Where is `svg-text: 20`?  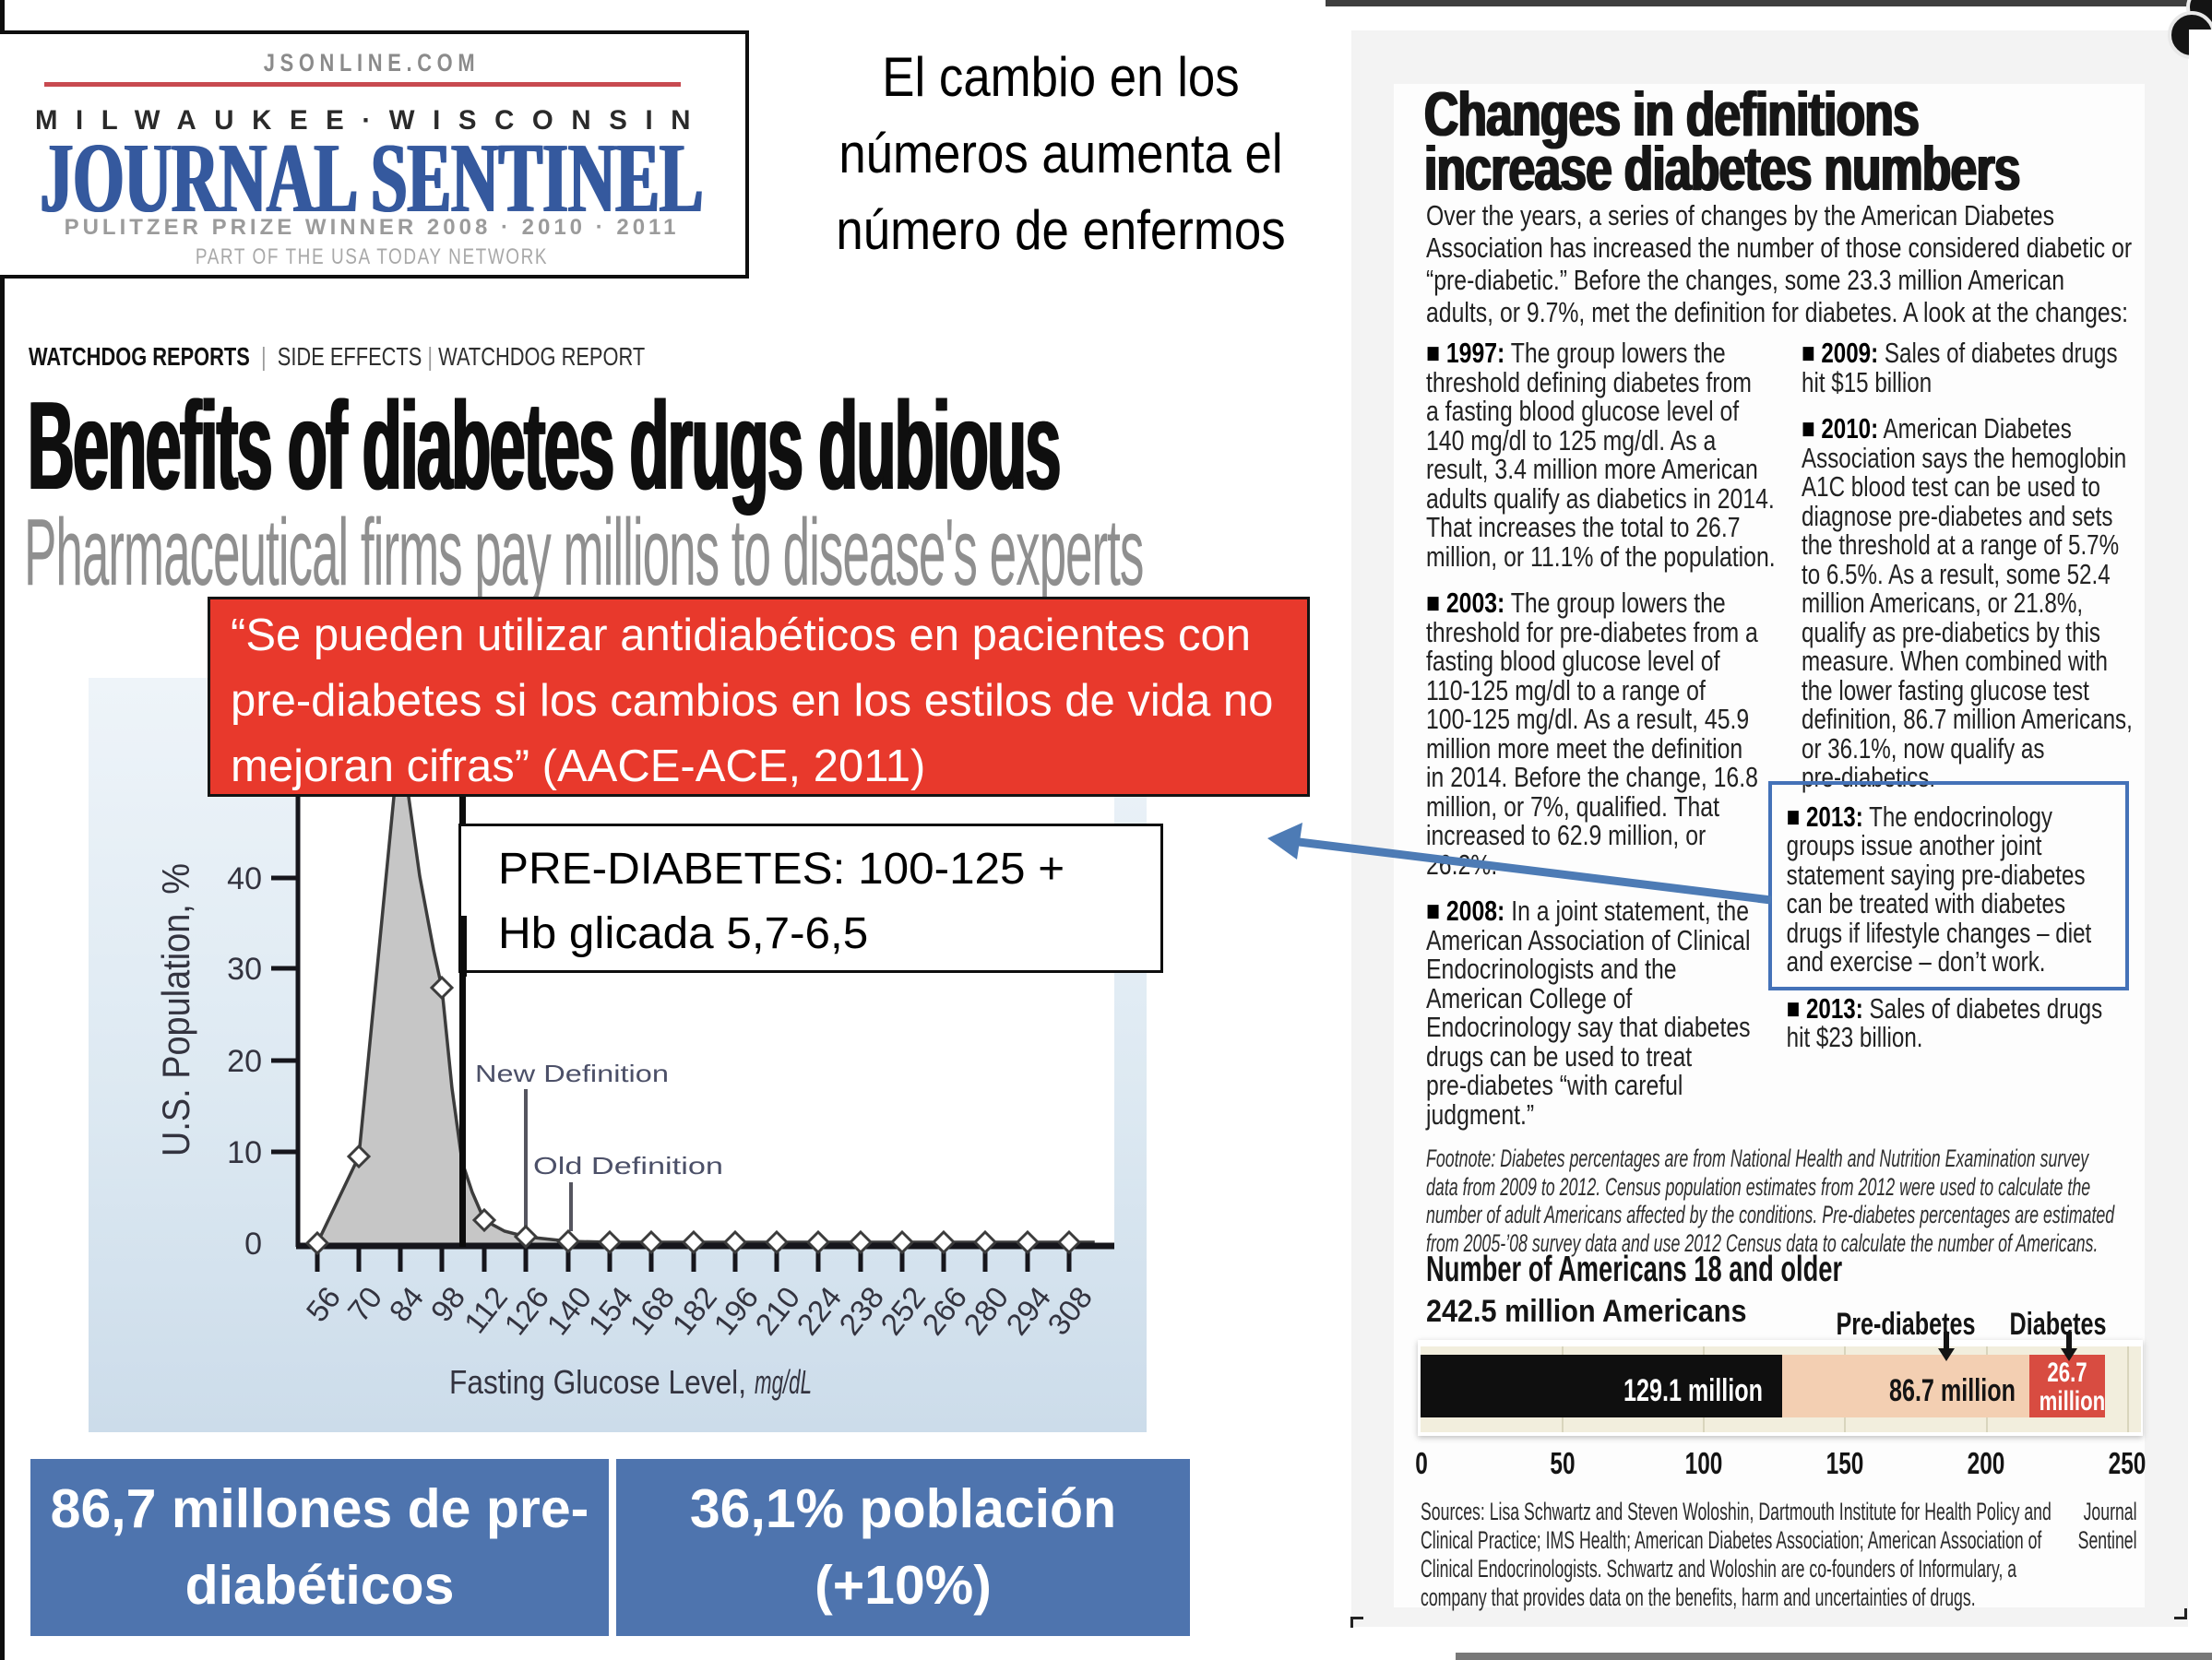 svg-text: 20 is located at coordinates (244, 1061).